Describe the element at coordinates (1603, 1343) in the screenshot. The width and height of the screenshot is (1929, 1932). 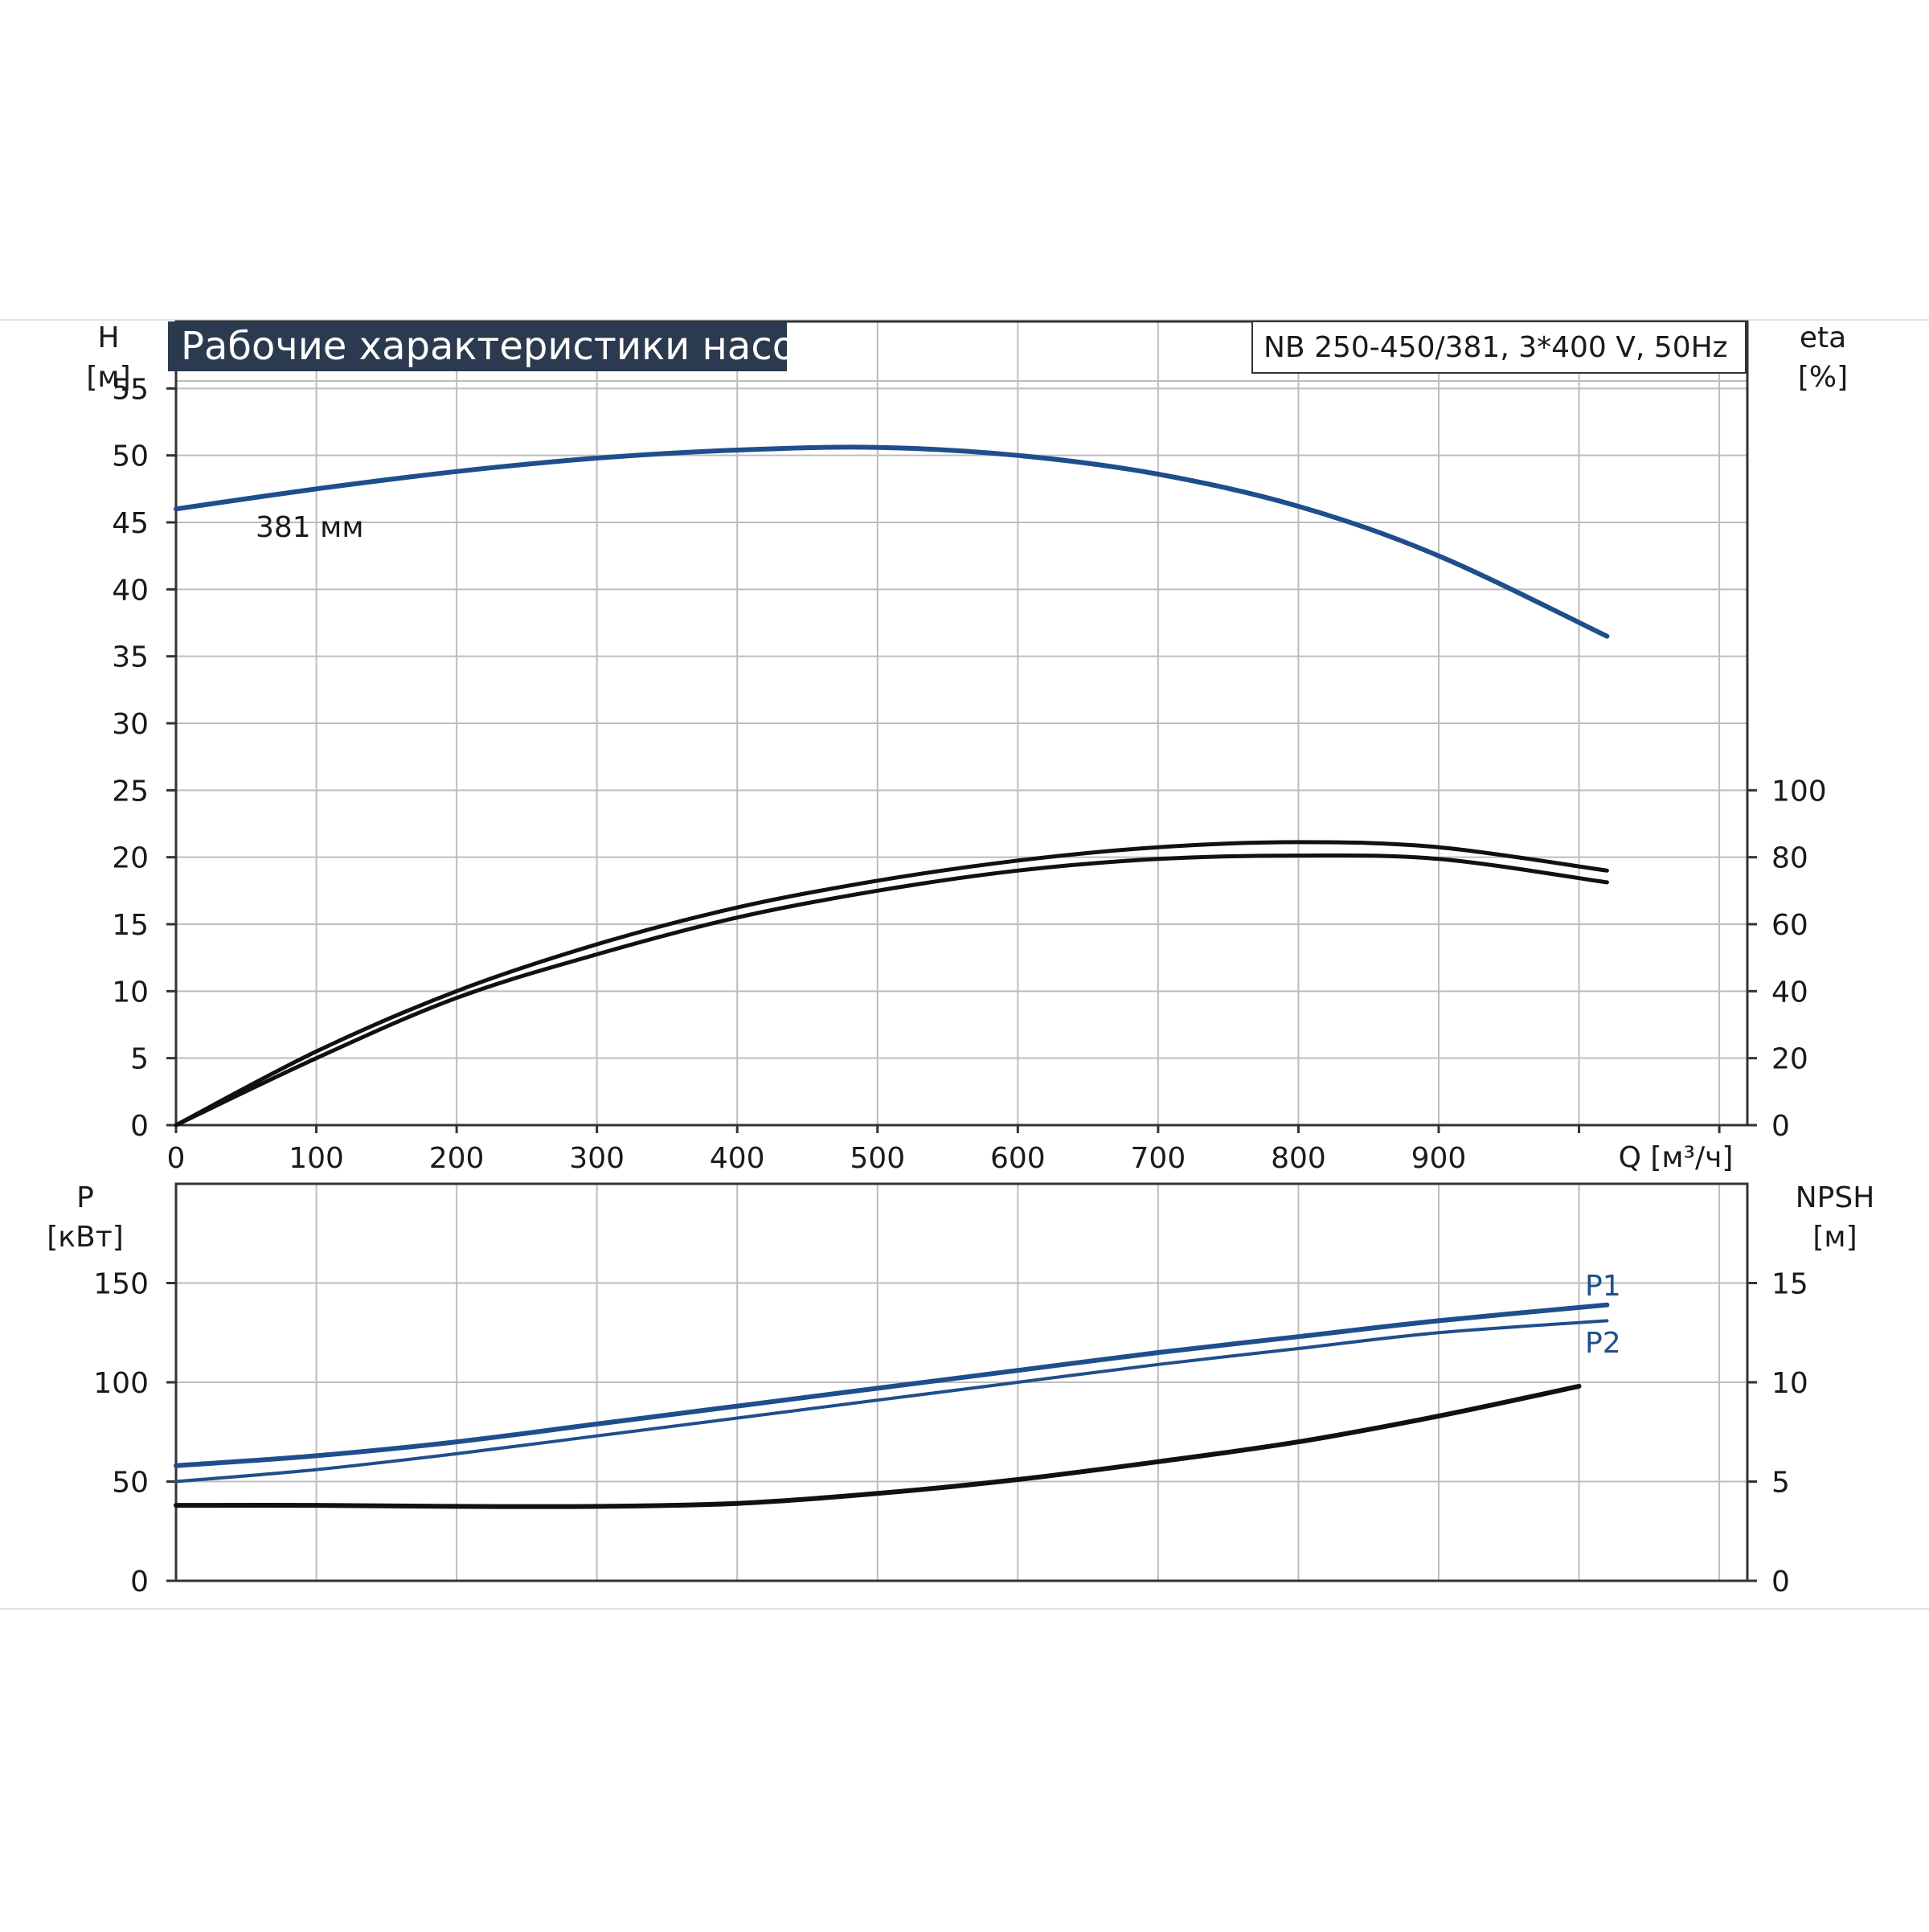
I see `p2-curve-label: P2` at that location.